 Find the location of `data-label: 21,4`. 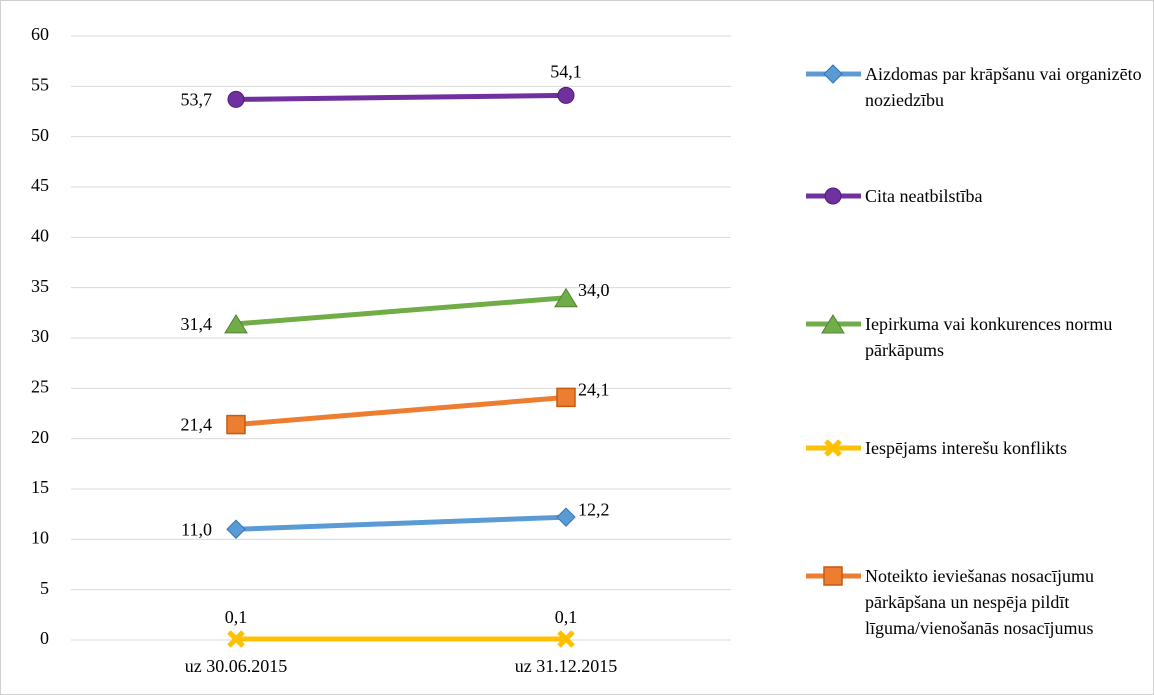

data-label: 21,4 is located at coordinates (197, 425).